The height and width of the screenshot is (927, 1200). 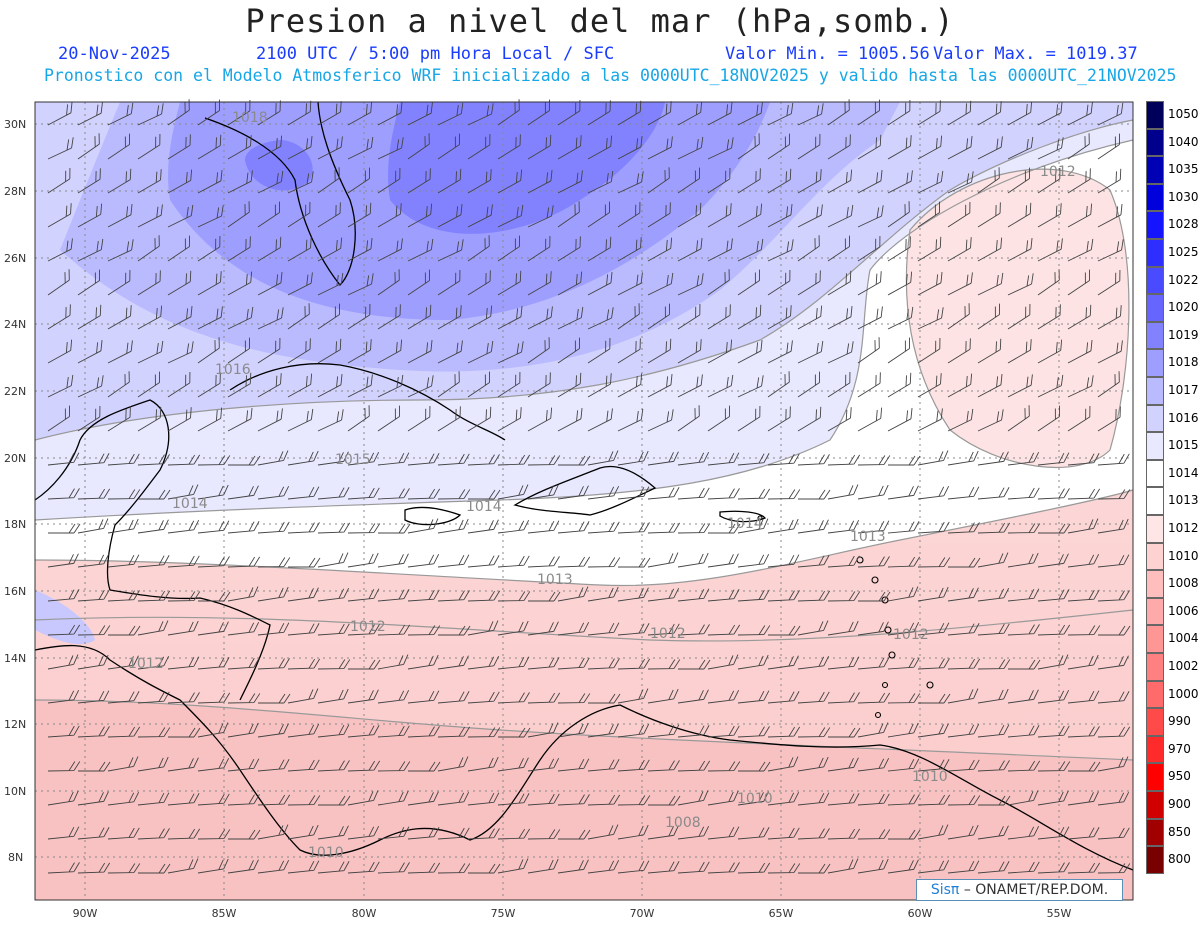 I want to click on lesser-antilles, so click(x=845, y=617).